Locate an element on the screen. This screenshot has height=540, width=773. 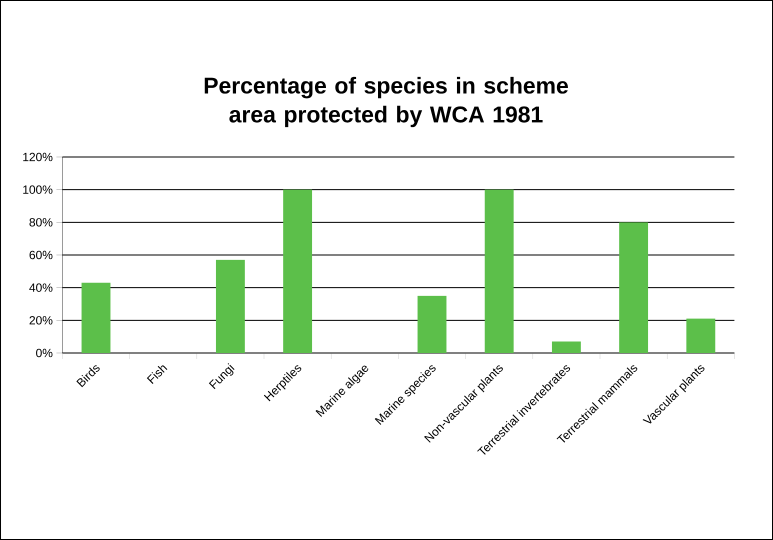
y-tick-label: 60% is located at coordinates (41, 255).